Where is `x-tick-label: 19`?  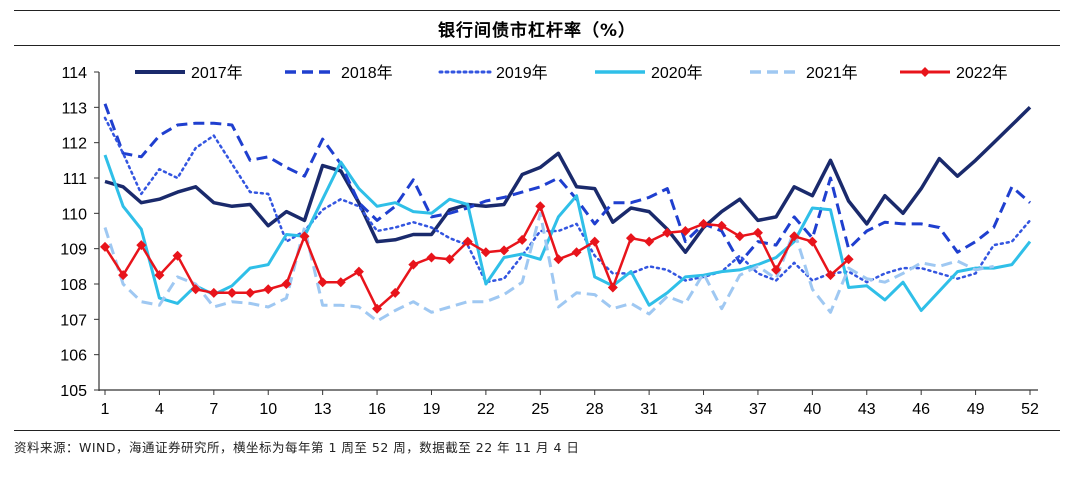
x-tick-label: 19 is located at coordinates (432, 409).